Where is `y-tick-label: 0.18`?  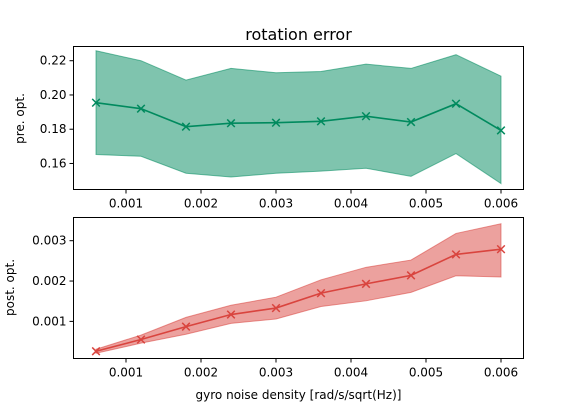 y-tick-label: 0.18 is located at coordinates (53, 129).